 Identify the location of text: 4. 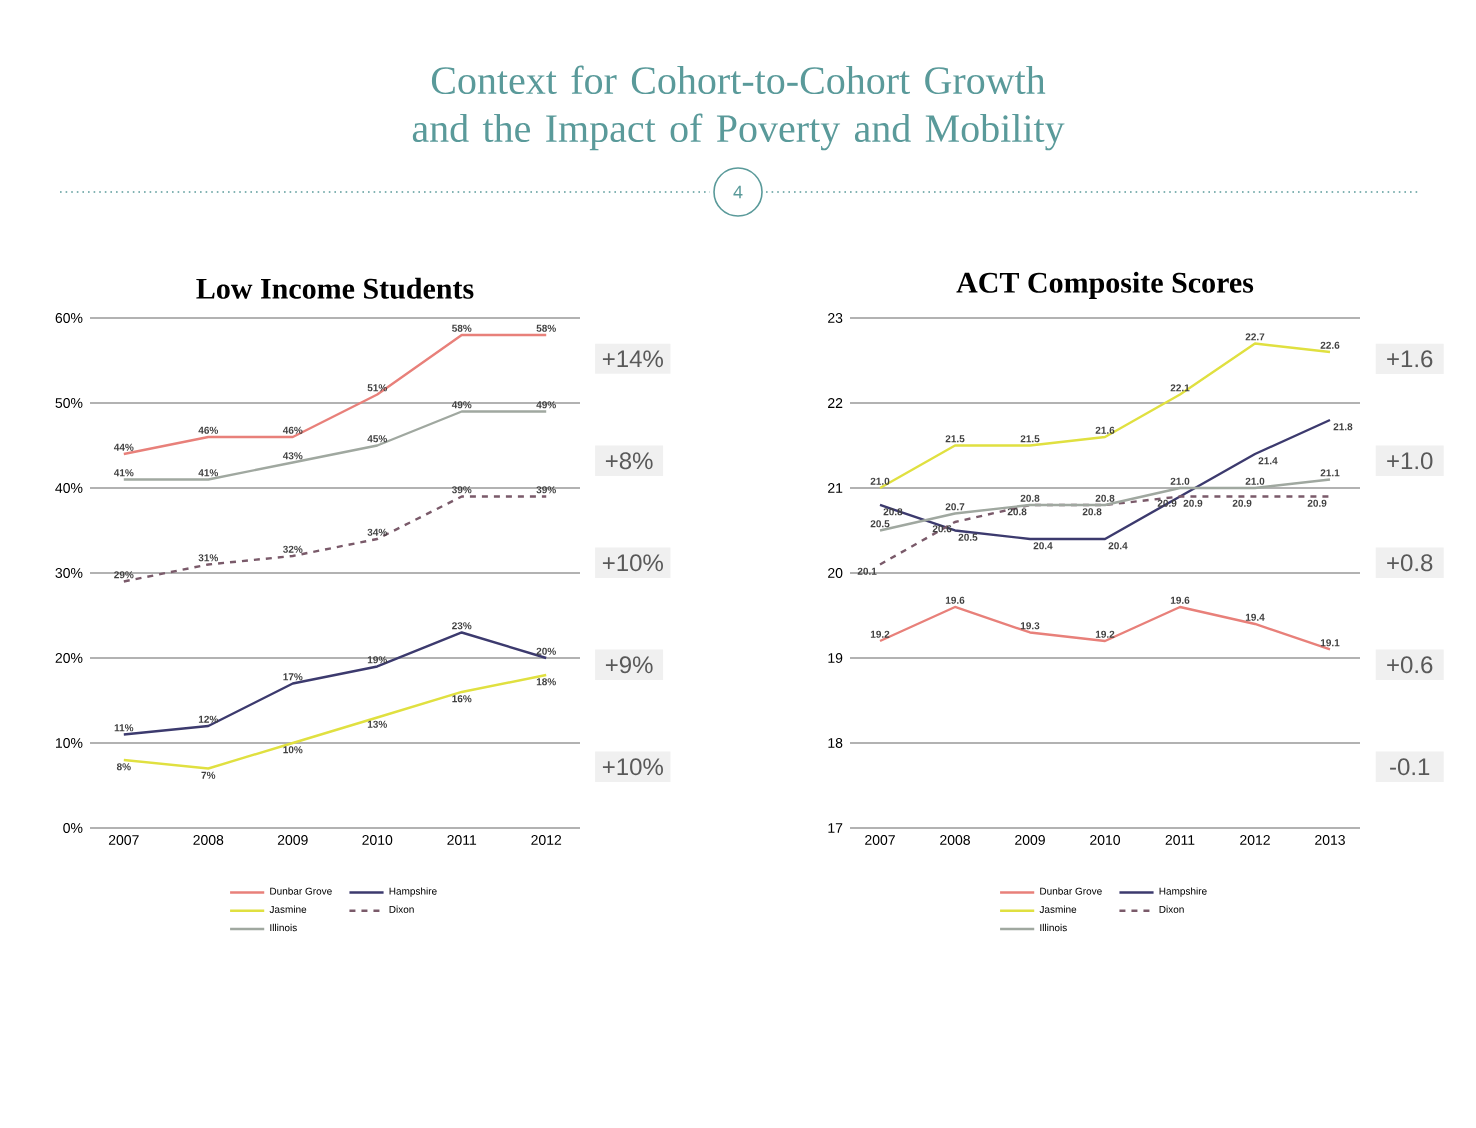
(738, 192).